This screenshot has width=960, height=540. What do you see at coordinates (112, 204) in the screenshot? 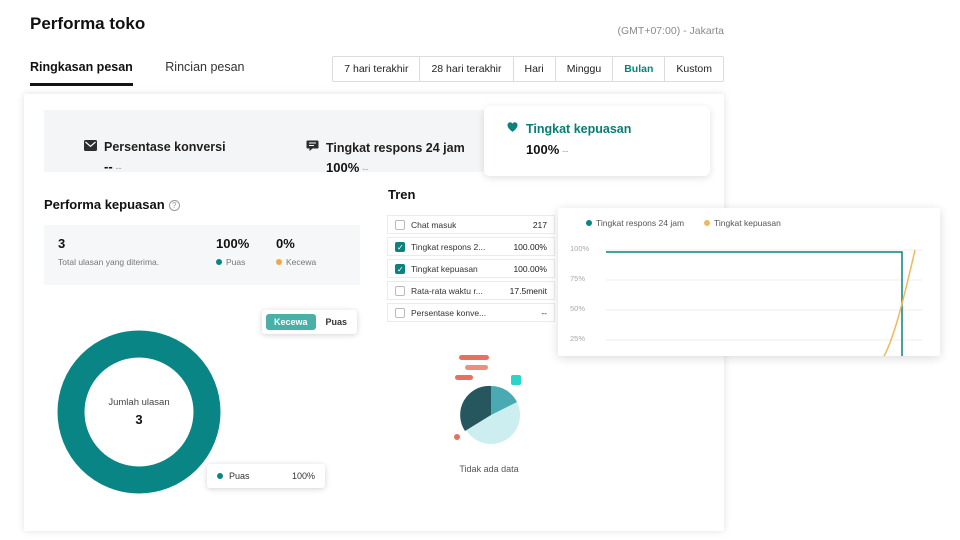
I see `section-title-performa-kepuasan: Performa kepuasan?` at bounding box center [112, 204].